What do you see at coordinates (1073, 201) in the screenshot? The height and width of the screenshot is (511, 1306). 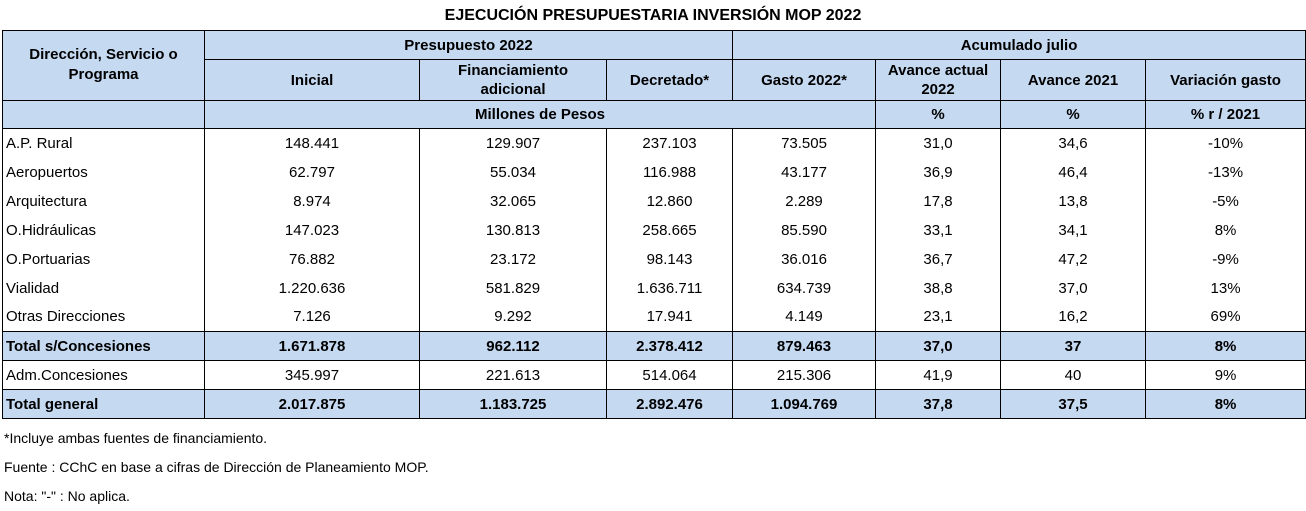 I see `cell-avance-2021: 13,8` at bounding box center [1073, 201].